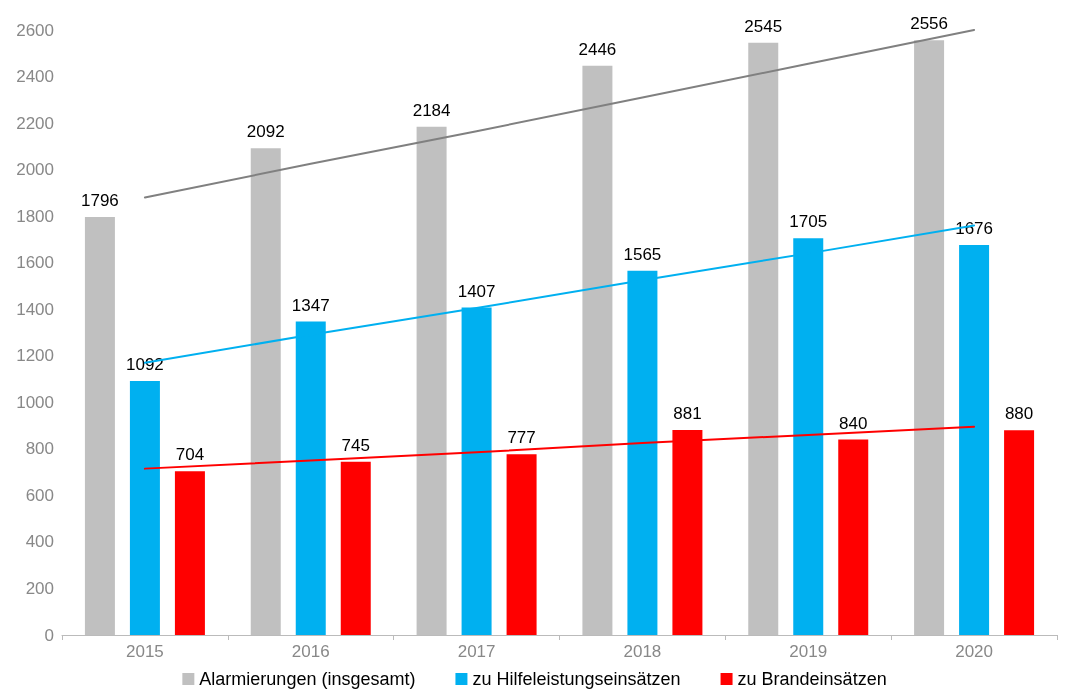 The height and width of the screenshot is (693, 1069). What do you see at coordinates (687, 413) in the screenshot?
I see `data-label: 881` at bounding box center [687, 413].